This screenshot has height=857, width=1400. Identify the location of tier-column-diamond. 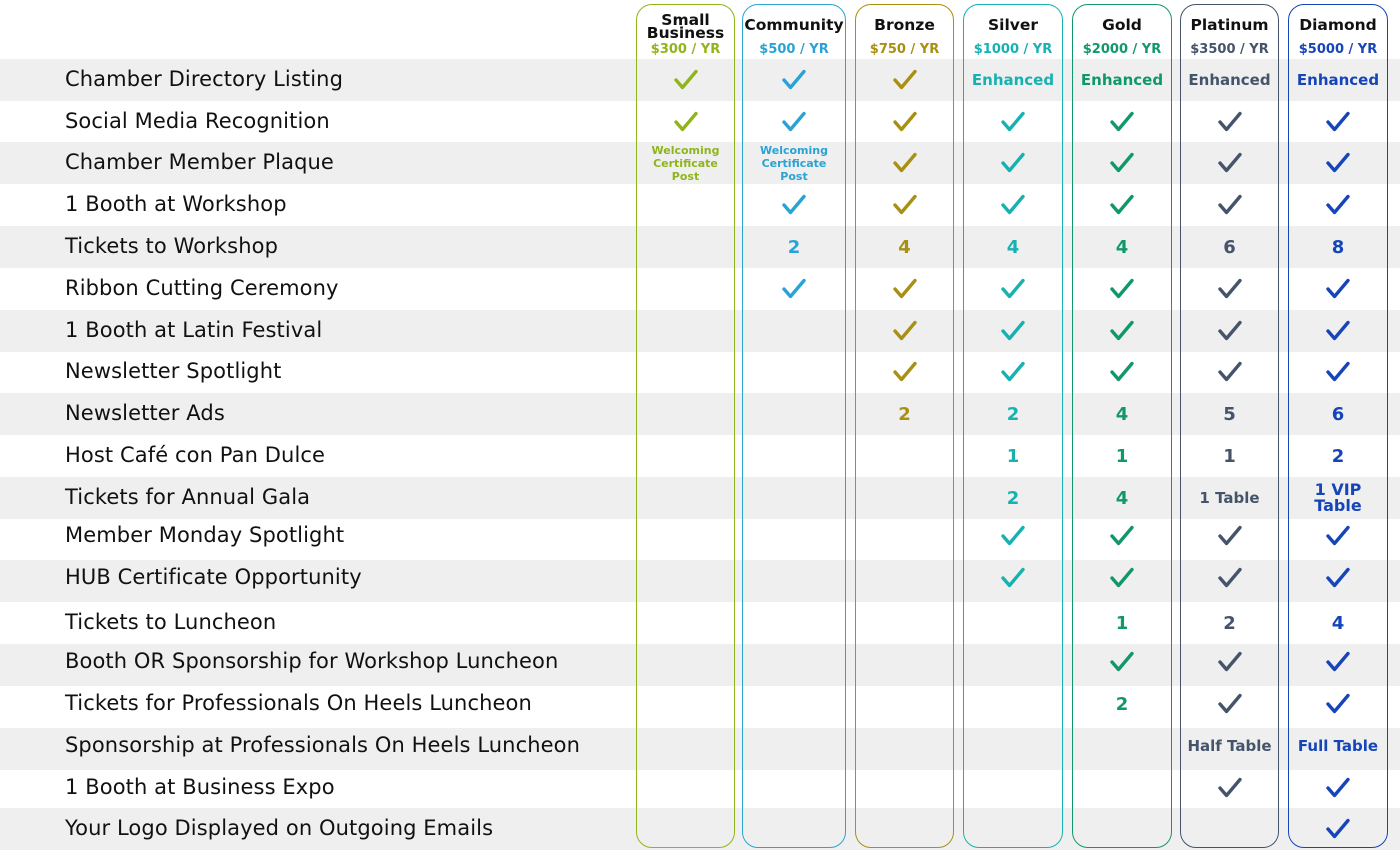
(1338, 426).